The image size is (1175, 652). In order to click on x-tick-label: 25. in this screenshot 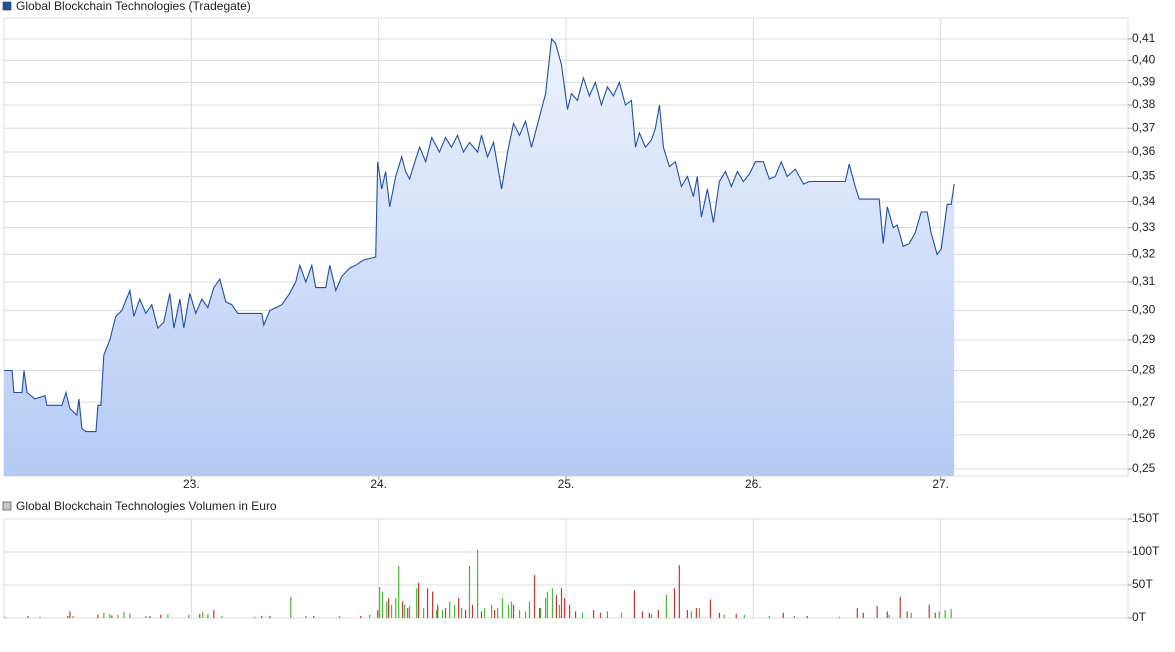, I will do `click(566, 484)`.